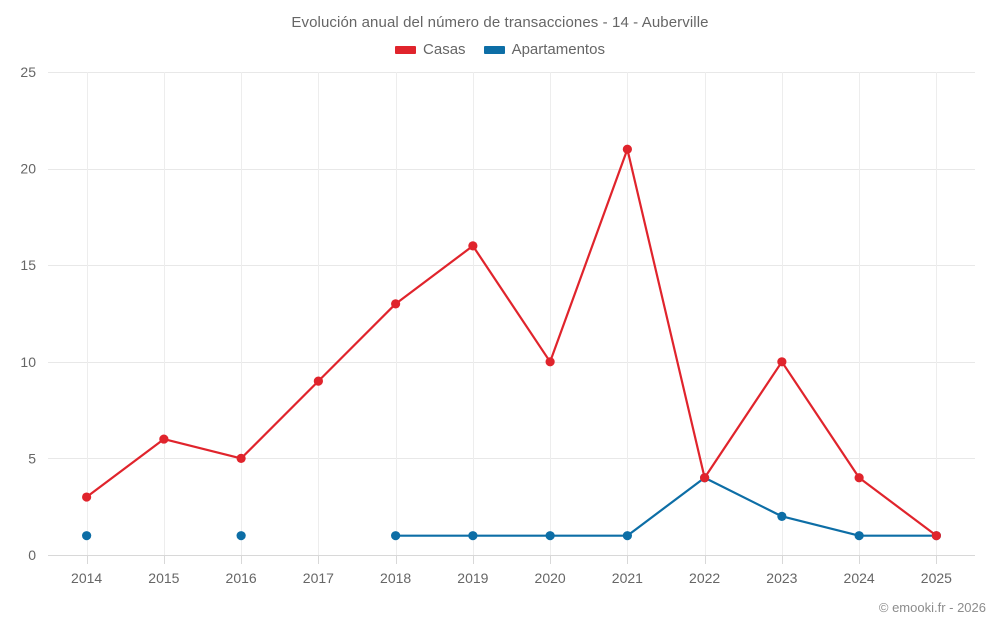 This screenshot has width=1000, height=625. Describe the element at coordinates (28, 362) in the screenshot. I see `y-tick-label: 10` at that location.